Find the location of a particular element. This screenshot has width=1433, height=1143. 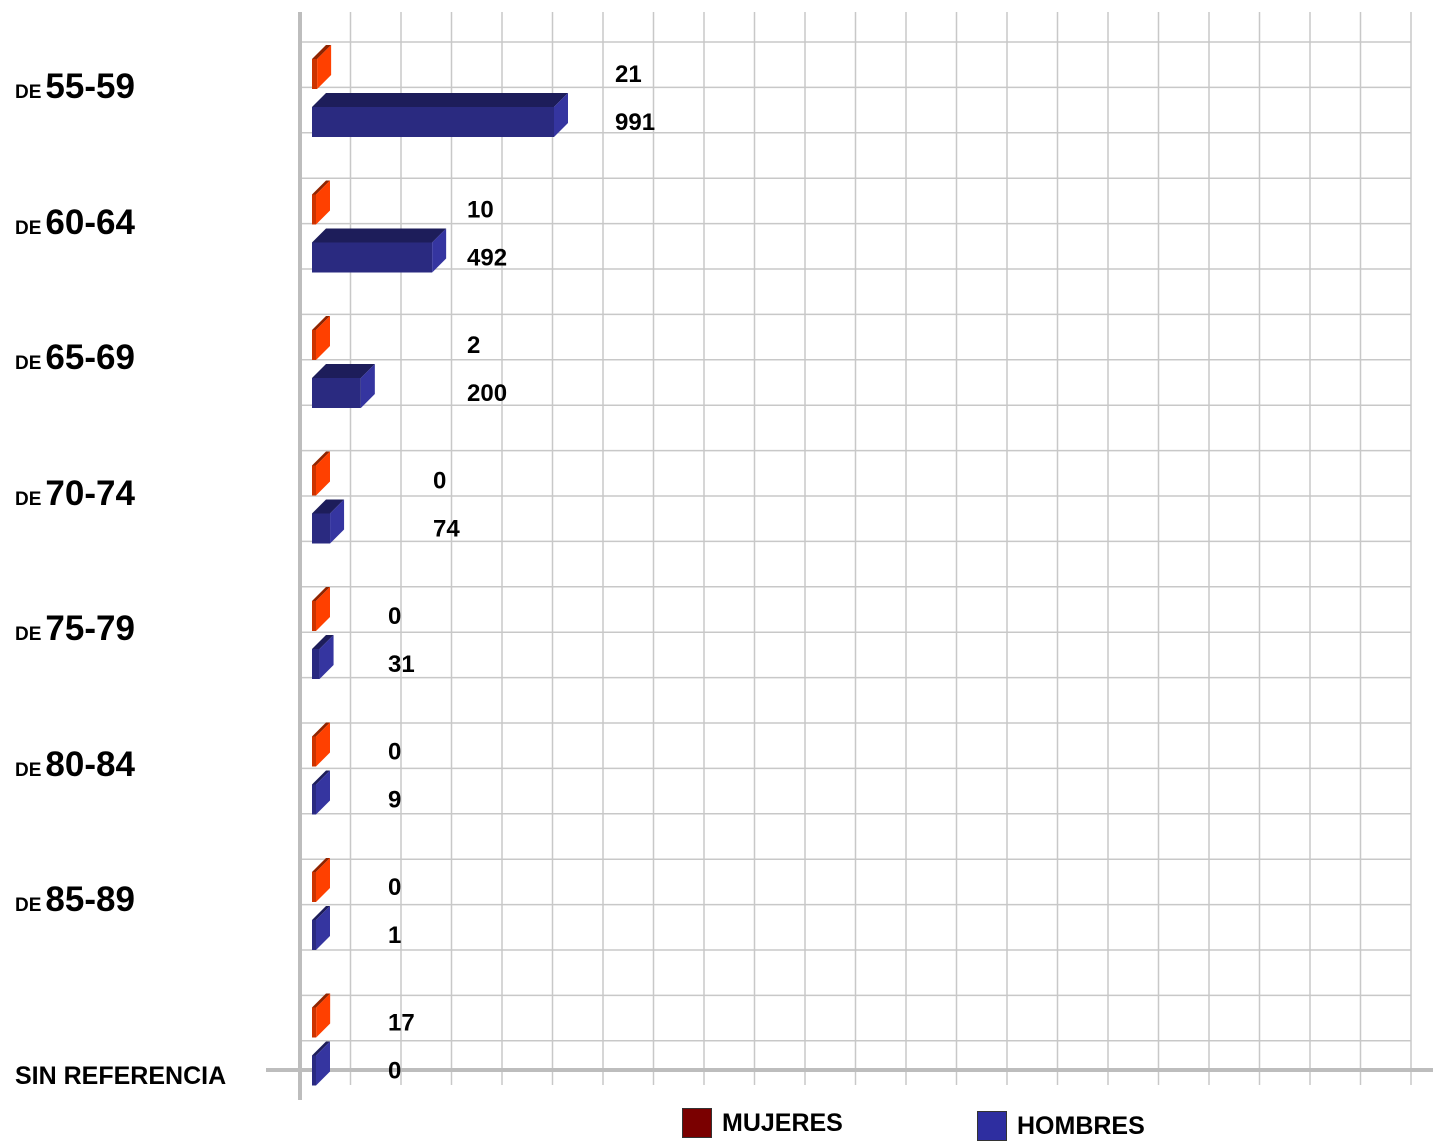

legend-label-mujeres: MUJERES is located at coordinates (782, 1122).